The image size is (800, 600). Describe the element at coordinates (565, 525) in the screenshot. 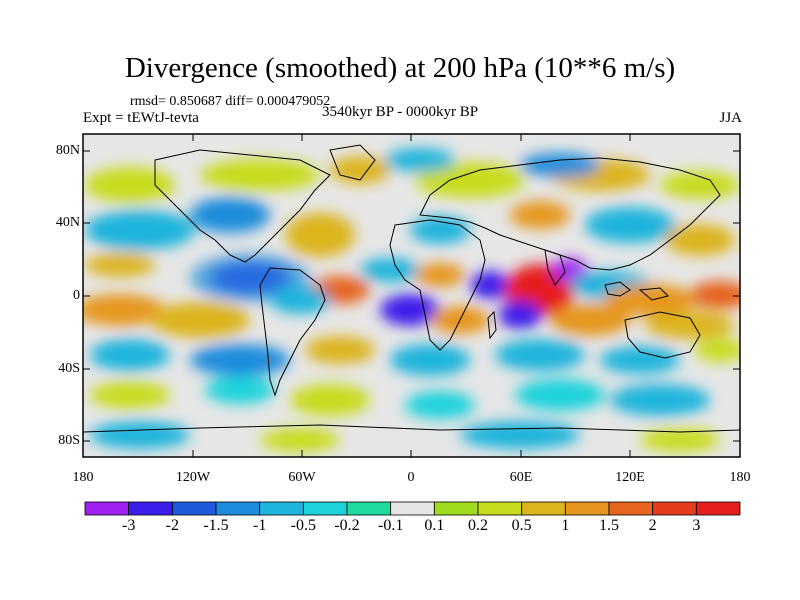

I see `colorbar-label: 1` at that location.